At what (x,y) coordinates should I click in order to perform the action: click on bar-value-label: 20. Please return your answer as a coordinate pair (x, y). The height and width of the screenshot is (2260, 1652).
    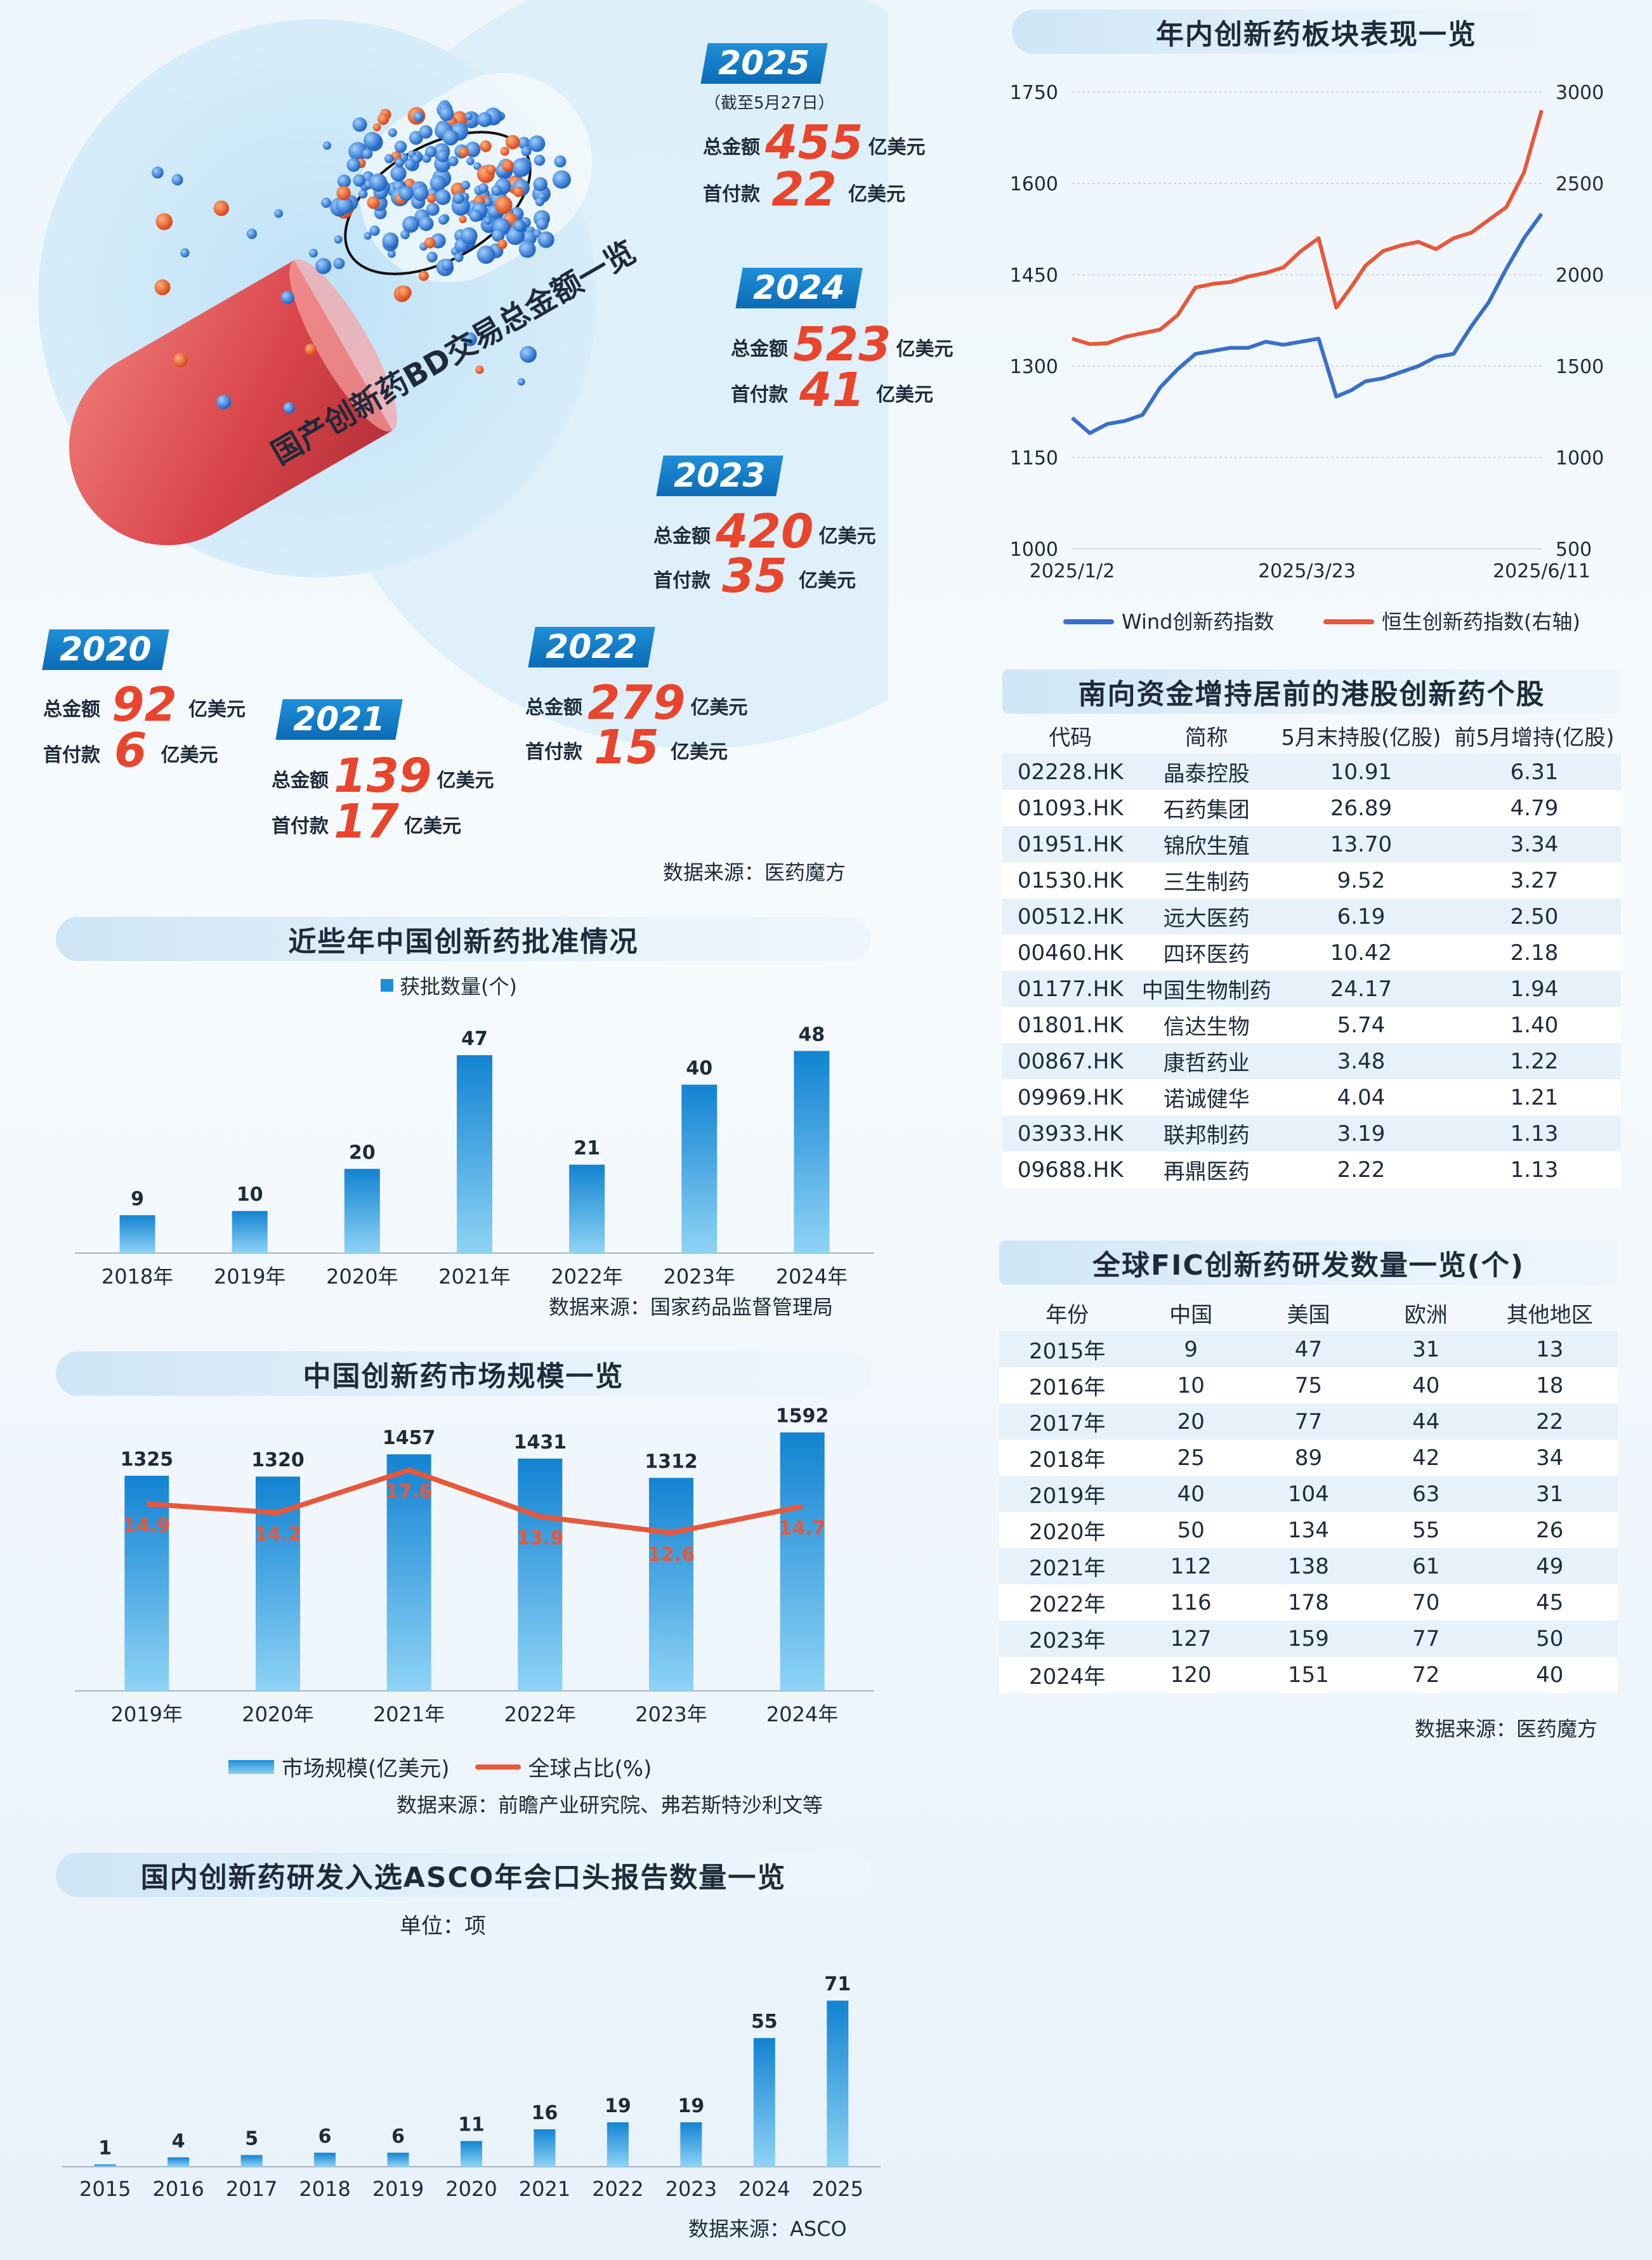
    Looking at the image, I should click on (362, 1152).